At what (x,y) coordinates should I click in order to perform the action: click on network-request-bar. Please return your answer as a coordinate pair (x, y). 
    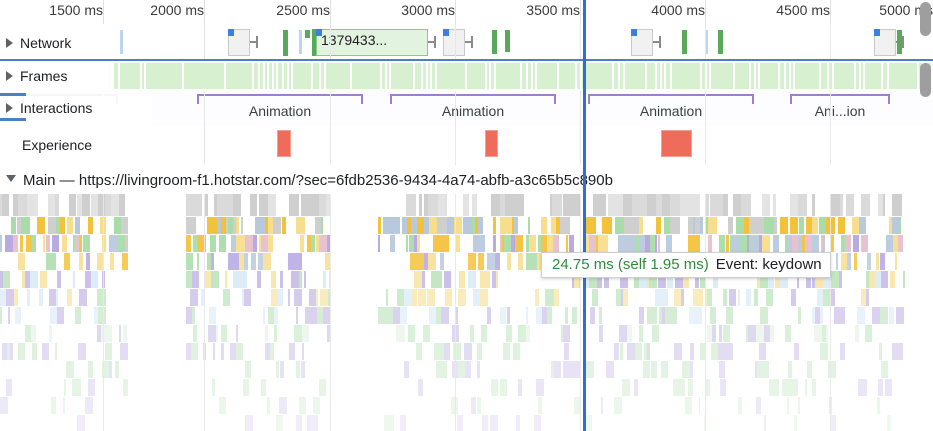
    Looking at the image, I should click on (243, 42).